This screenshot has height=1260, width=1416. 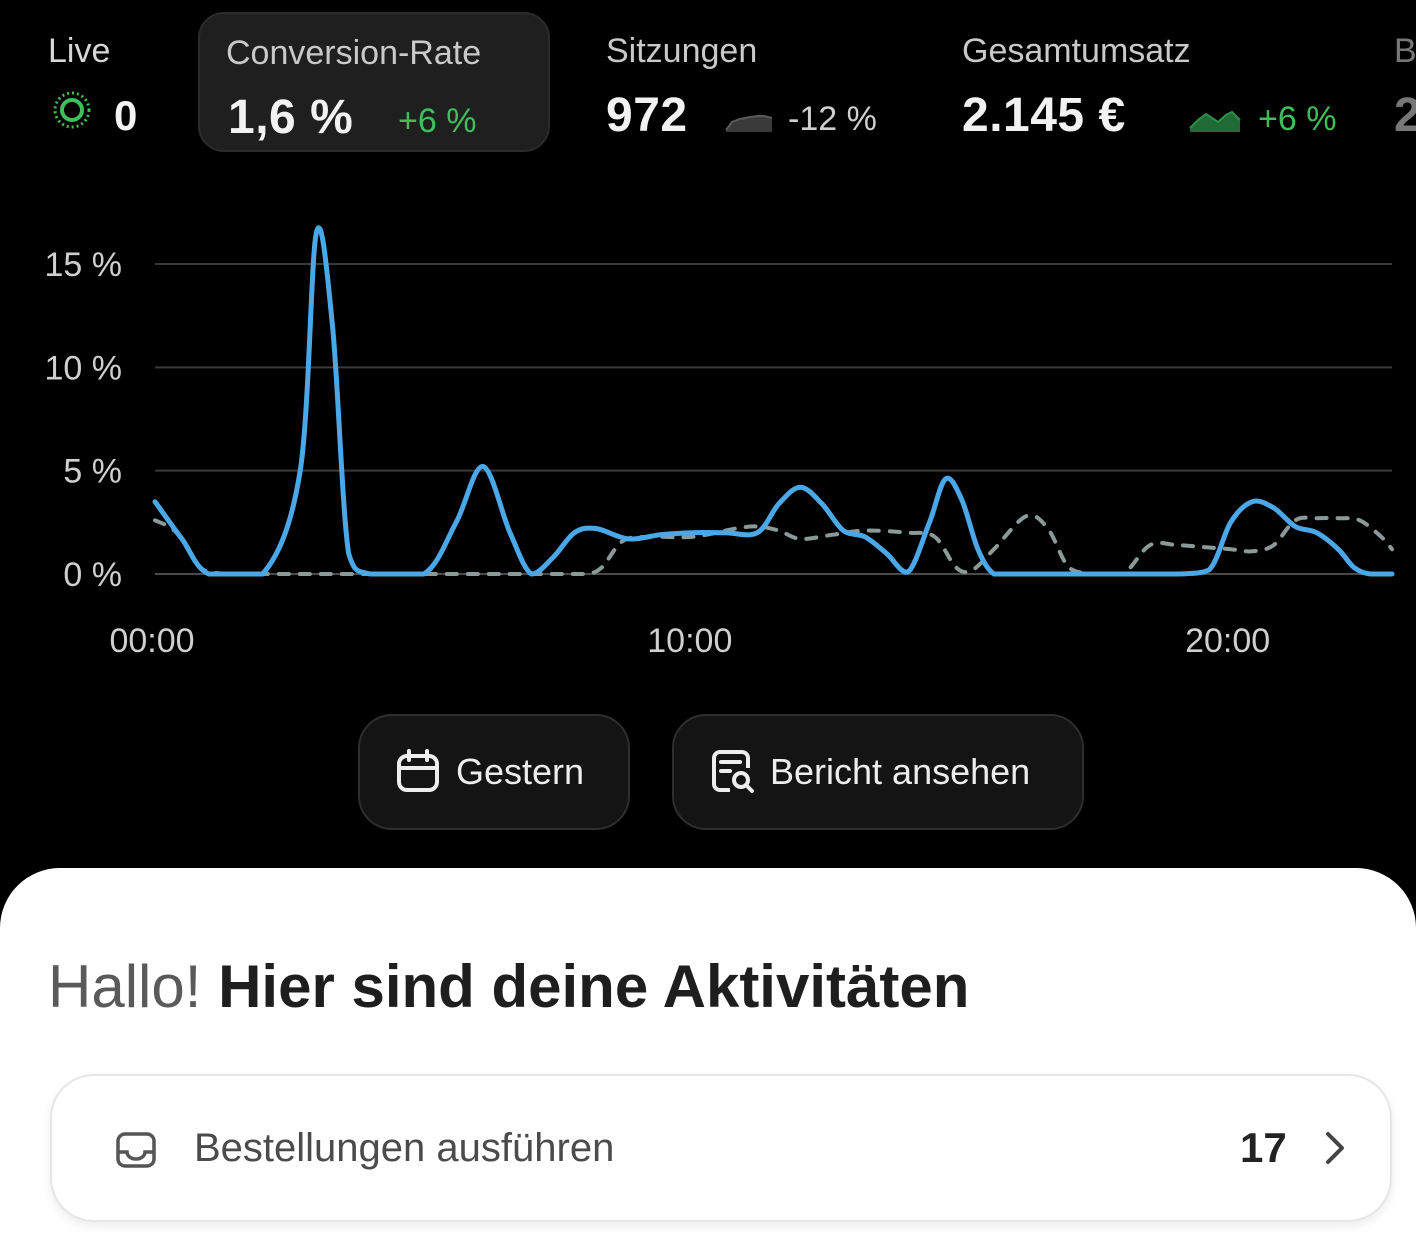 I want to click on date-range-yesterday-label: Gestern, so click(x=520, y=771).